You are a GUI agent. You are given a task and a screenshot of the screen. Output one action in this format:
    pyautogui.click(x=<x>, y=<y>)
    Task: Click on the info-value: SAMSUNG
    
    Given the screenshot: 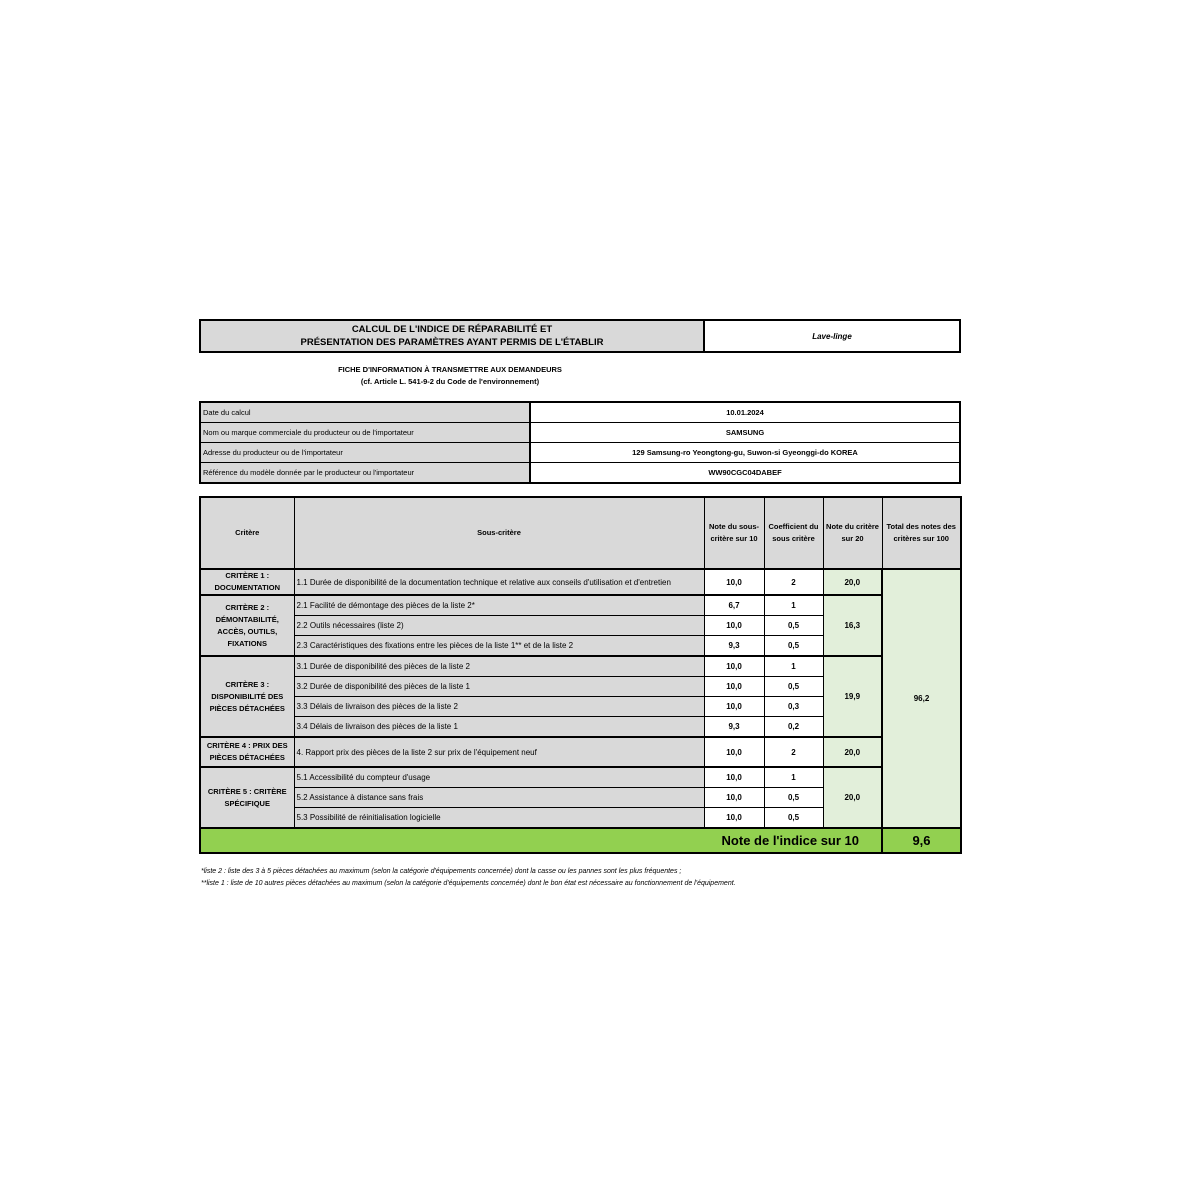 What is the action you would take?
    pyautogui.click(x=745, y=432)
    